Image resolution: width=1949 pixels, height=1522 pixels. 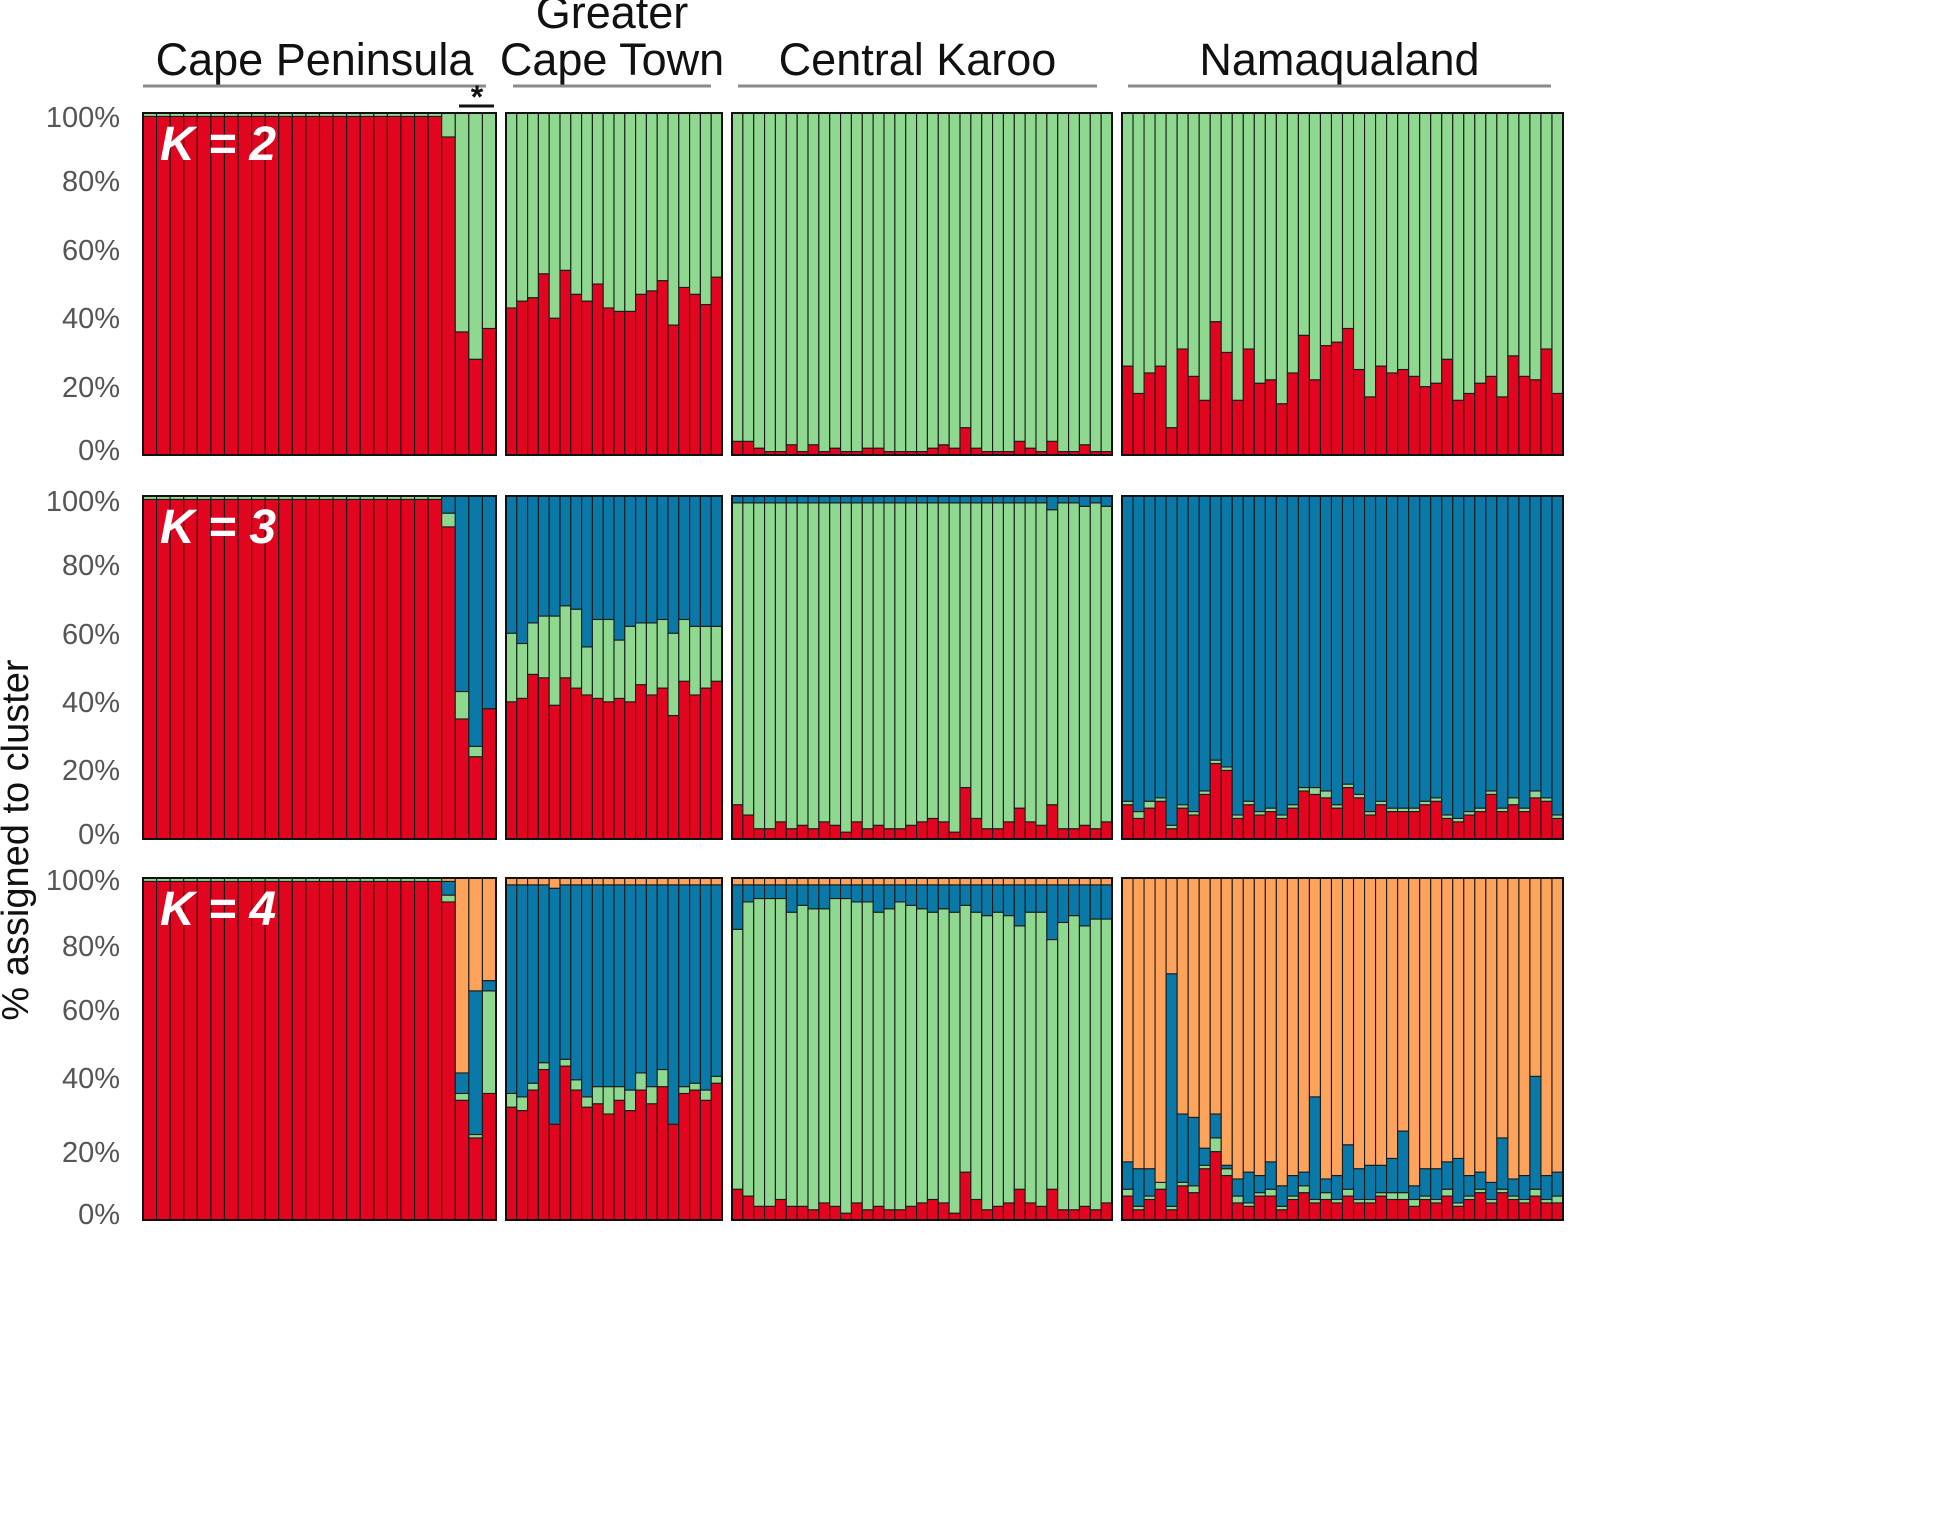 I want to click on group-frame, so click(x=922, y=667).